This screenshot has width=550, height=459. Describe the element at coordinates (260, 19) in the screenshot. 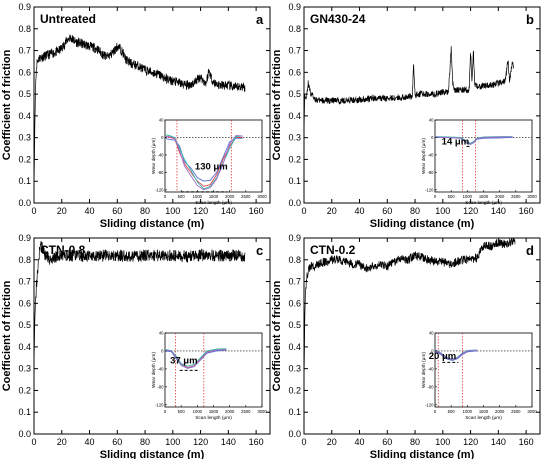

I see `panel-letter: a` at that location.